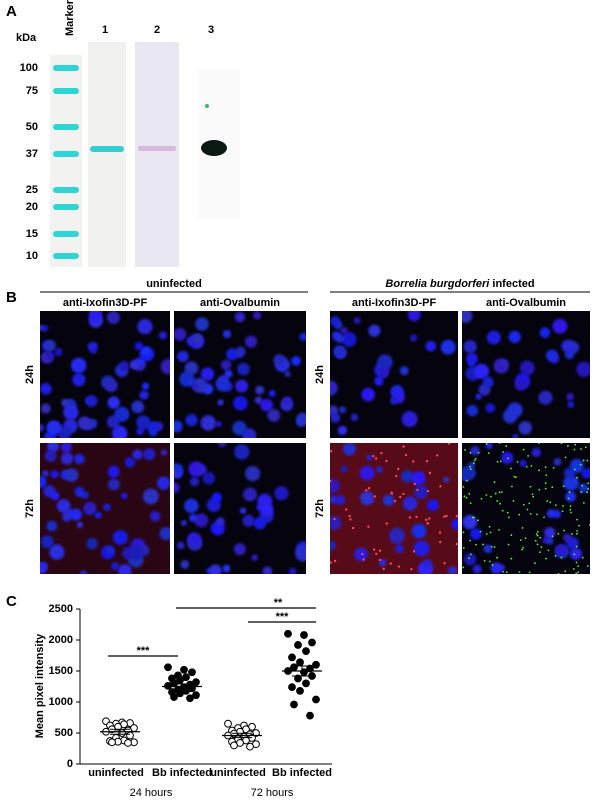 The height and width of the screenshot is (800, 596). Describe the element at coordinates (234, 745) in the screenshot. I see `point` at that location.